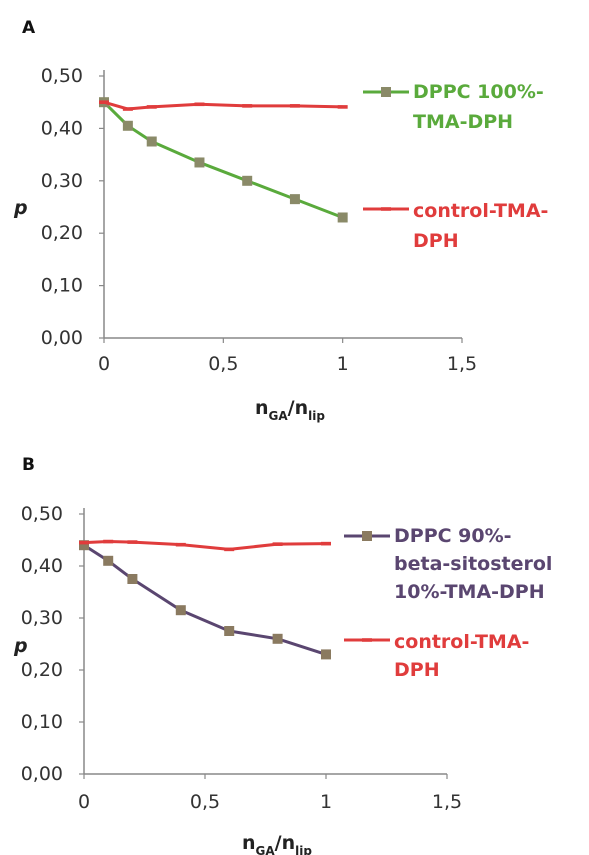 The height and width of the screenshot is (855, 589). I want to click on legend-entry-text: 10%-TMA-DPH, so click(469, 592).